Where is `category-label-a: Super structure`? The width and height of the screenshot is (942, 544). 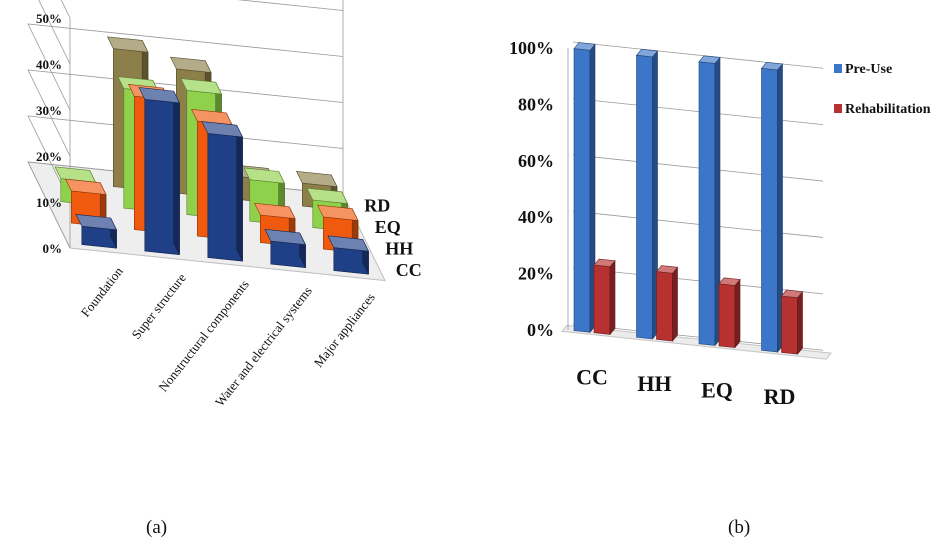
category-label-a: Super structure is located at coordinates (158, 306).